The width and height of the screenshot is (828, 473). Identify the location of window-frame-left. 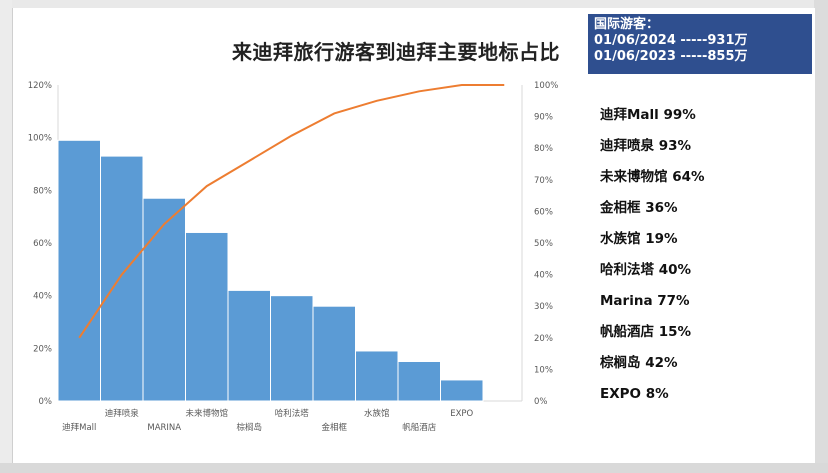
(6, 236).